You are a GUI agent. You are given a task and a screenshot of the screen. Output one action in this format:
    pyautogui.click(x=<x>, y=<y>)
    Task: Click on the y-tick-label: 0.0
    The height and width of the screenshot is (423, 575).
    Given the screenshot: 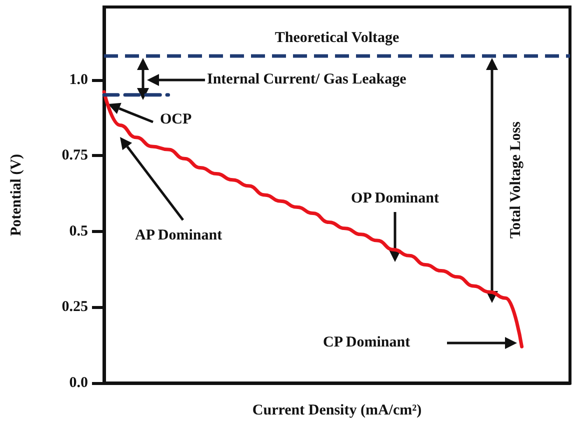 What is the action you would take?
    pyautogui.click(x=78, y=383)
    